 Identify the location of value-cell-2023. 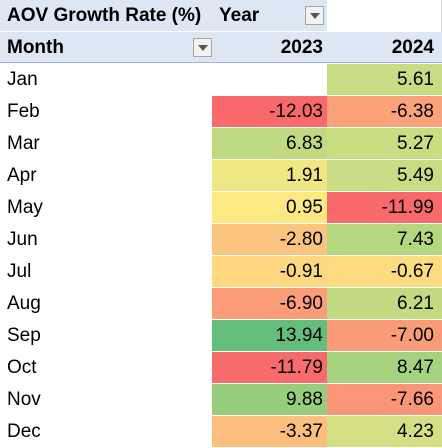
(269, 79).